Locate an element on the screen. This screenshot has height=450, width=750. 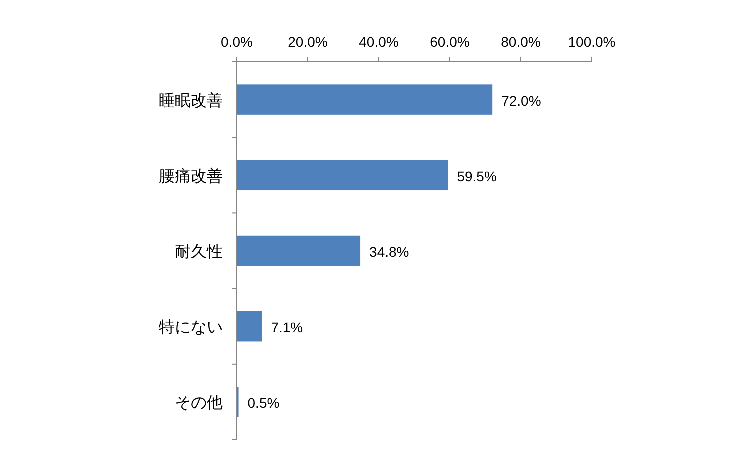
y-tick-label: 腰痛改善 is located at coordinates (191, 176).